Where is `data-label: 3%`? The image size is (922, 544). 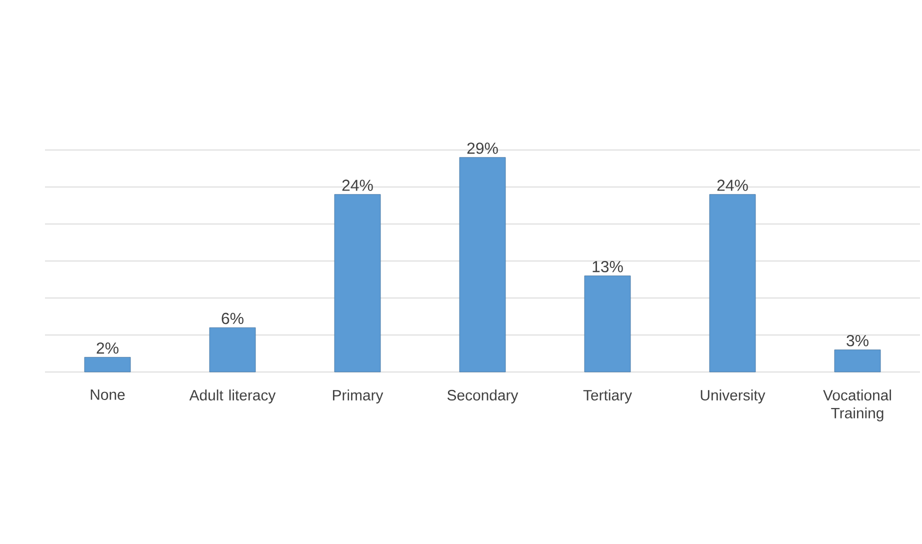 data-label: 3% is located at coordinates (857, 340).